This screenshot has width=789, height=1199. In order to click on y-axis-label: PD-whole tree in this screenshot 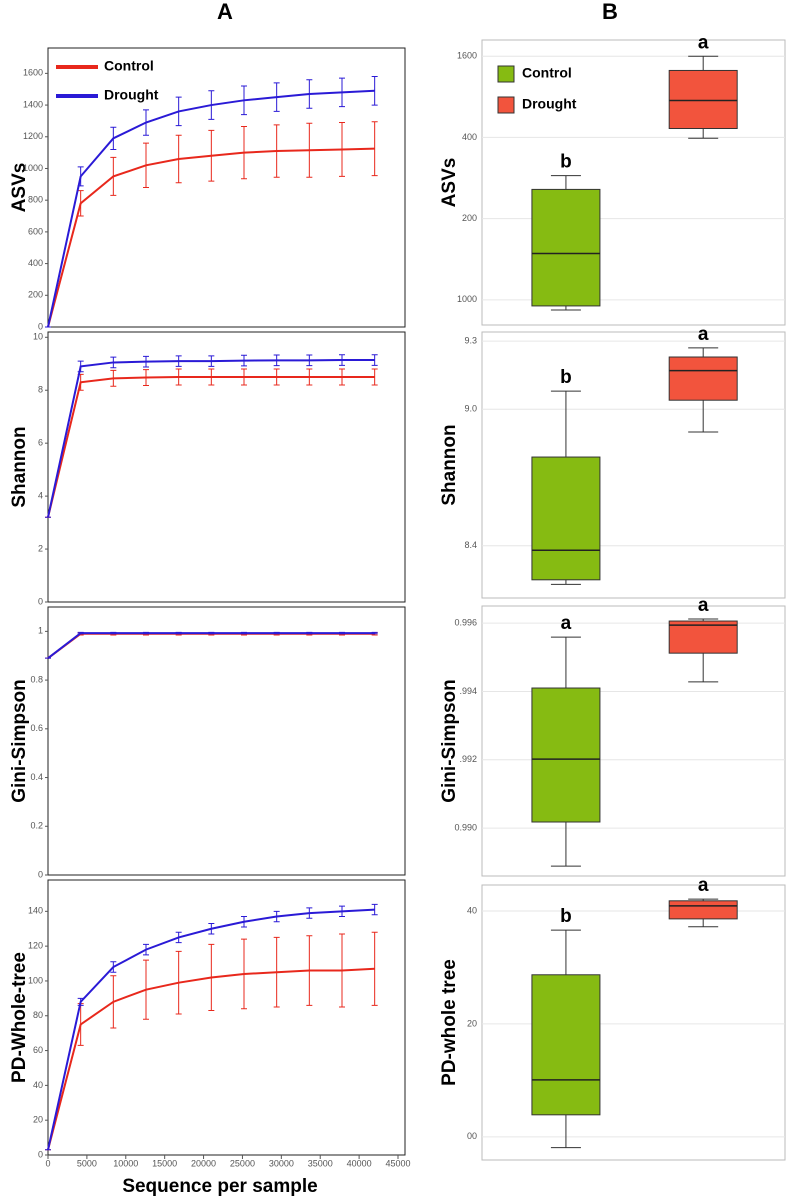, I will do `click(449, 1022)`.